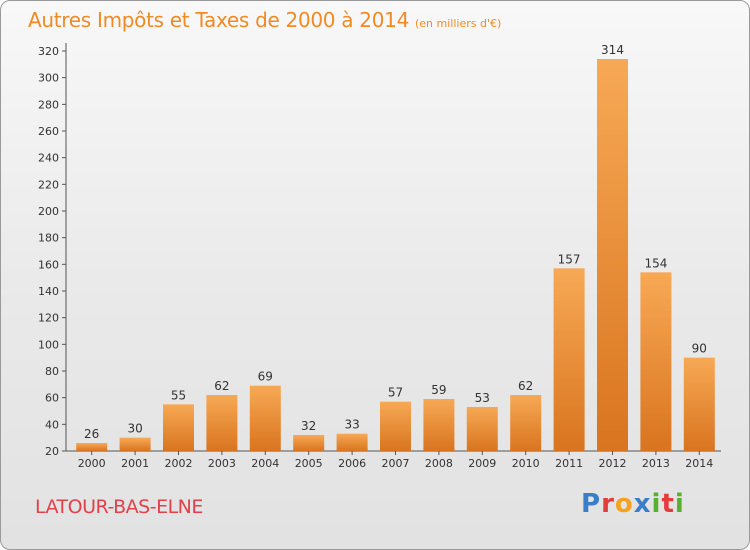 Image resolution: width=750 pixels, height=550 pixels. What do you see at coordinates (395, 393) in the screenshot?
I see `data-label: 57` at bounding box center [395, 393].